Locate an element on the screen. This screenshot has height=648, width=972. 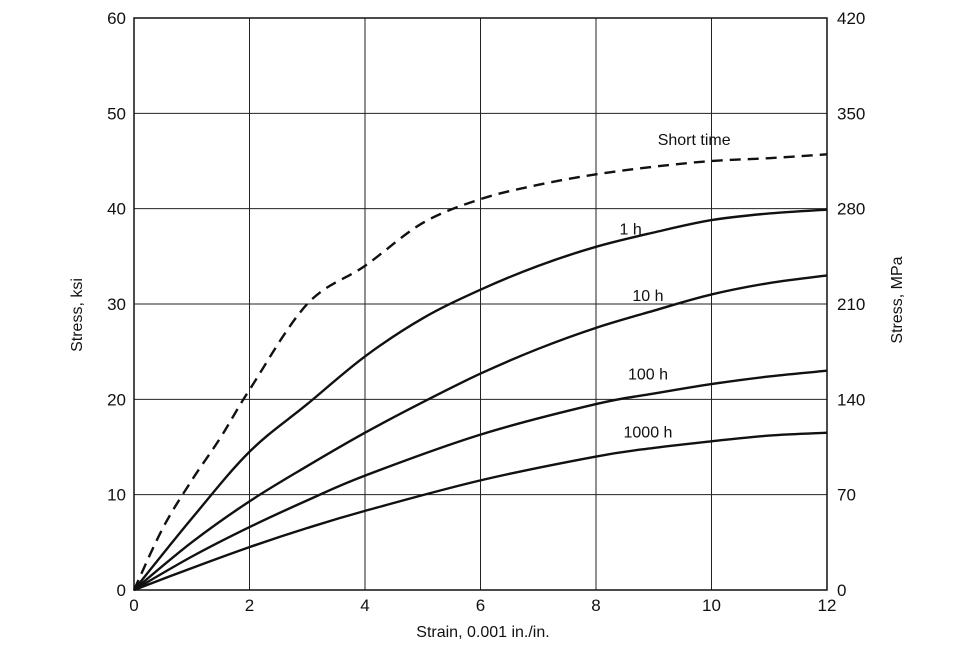
series-labels: Short time 1 h 10 h 100 h 1000 h is located at coordinates (675, 287).